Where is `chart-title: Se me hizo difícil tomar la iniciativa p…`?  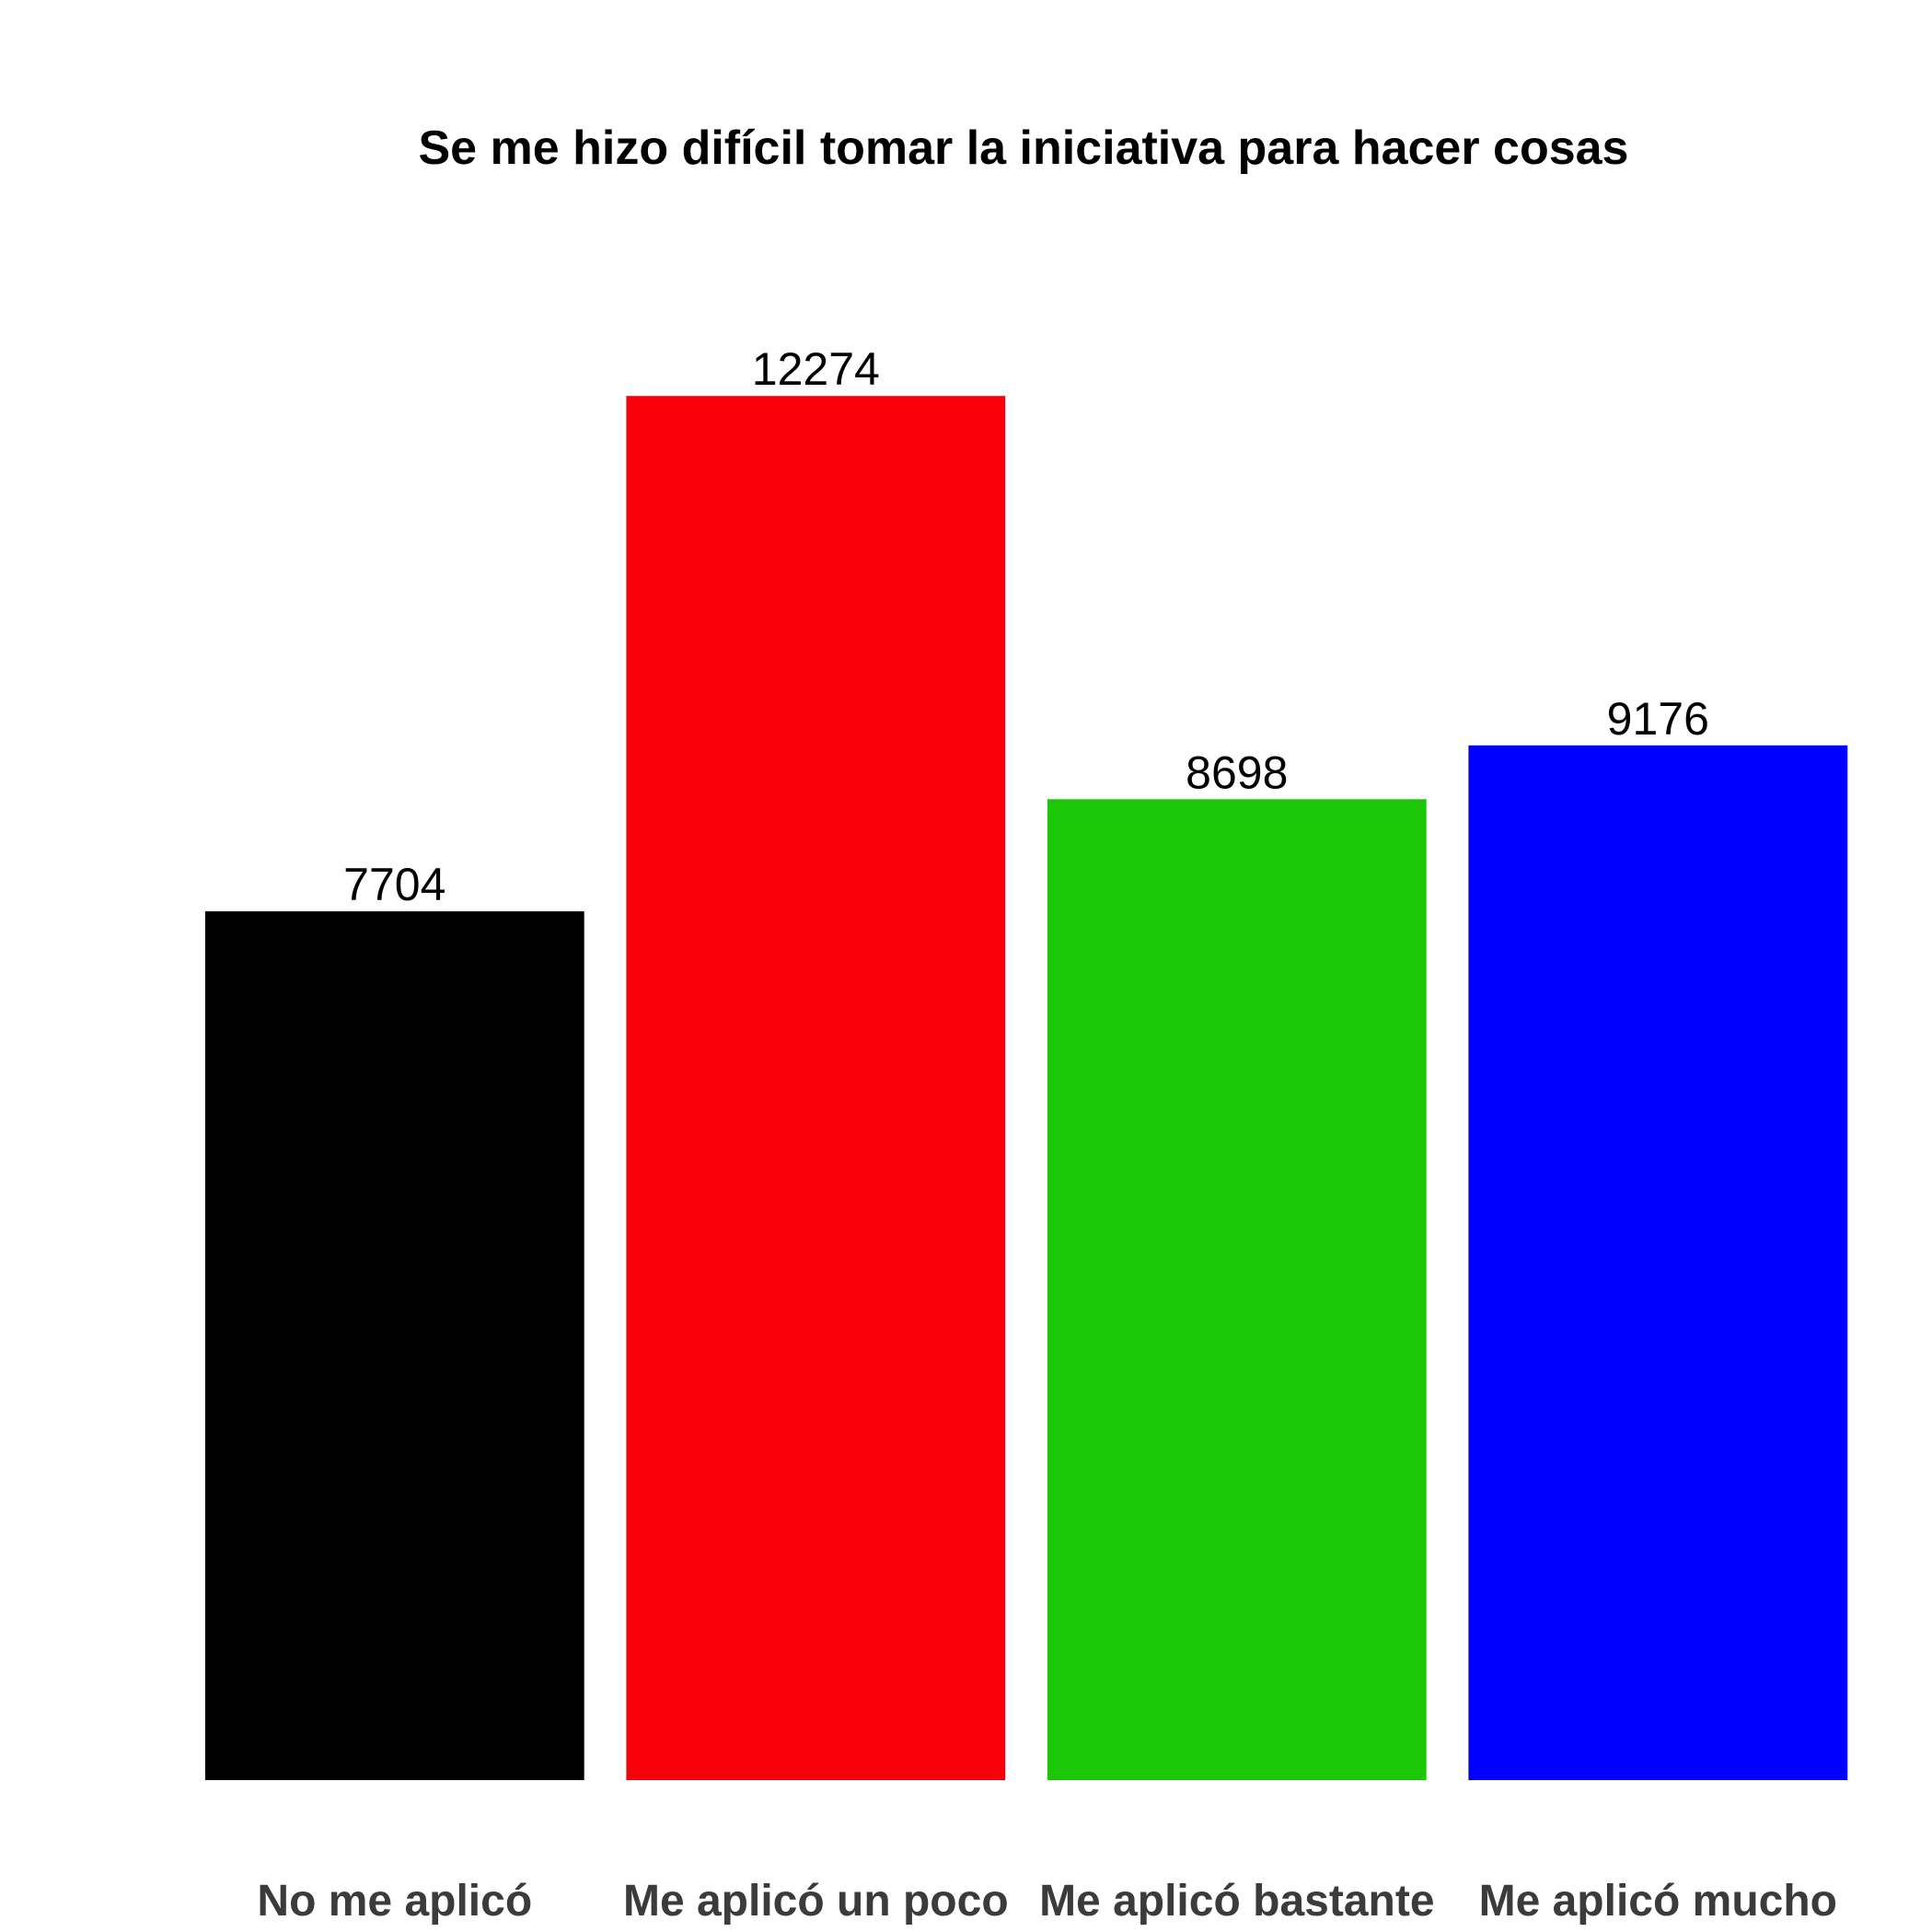
chart-title: Se me hizo difícil tomar la iniciativa p… is located at coordinates (1024, 148).